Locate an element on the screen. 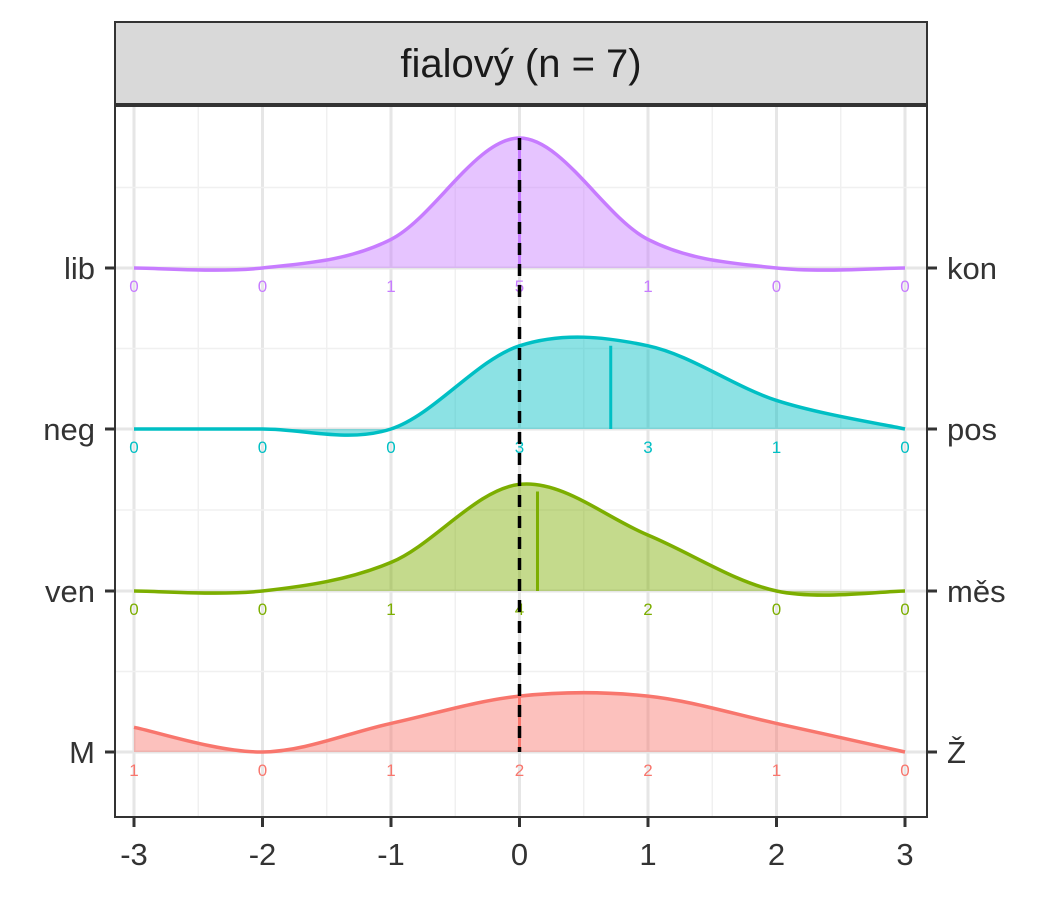 This screenshot has height=900, width=1050. left-category-label: lib is located at coordinates (79, 268).